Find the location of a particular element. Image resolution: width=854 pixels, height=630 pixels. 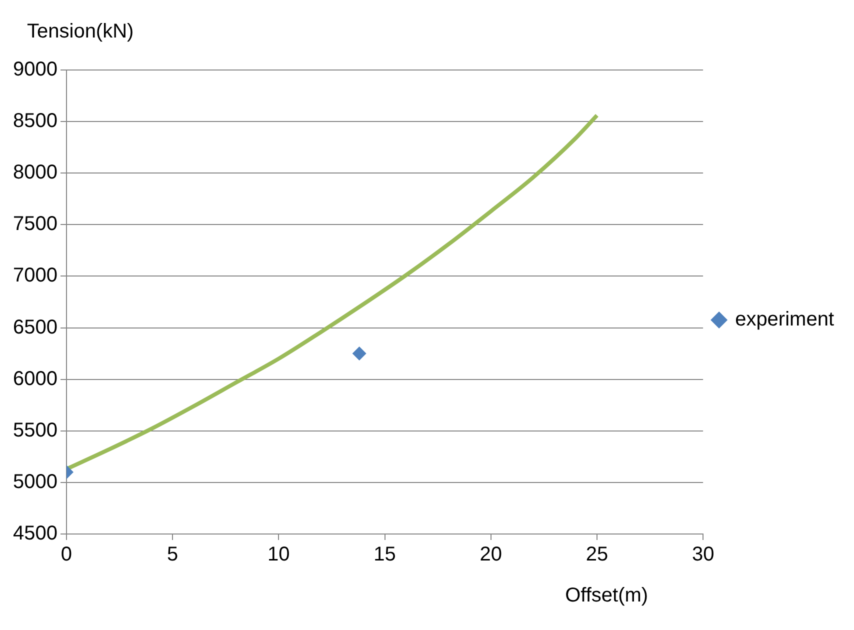

y-tick-label: 9000 is located at coordinates (35, 69).